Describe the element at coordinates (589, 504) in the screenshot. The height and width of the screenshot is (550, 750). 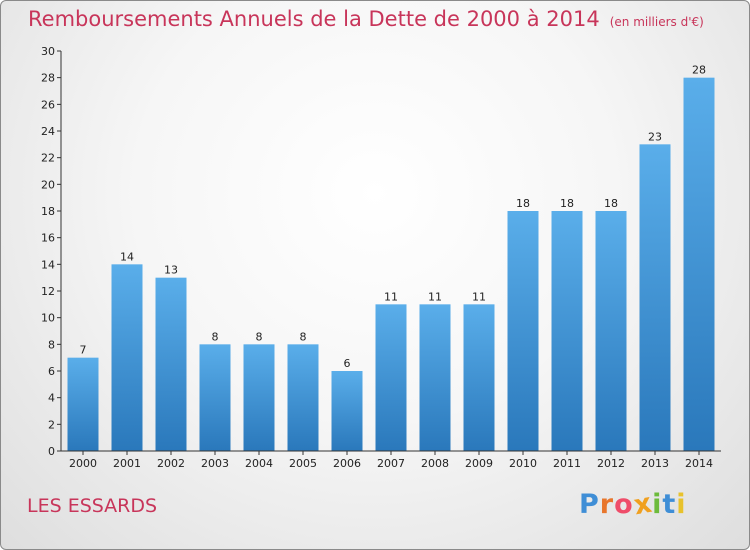
I see `logo-letter: P` at that location.